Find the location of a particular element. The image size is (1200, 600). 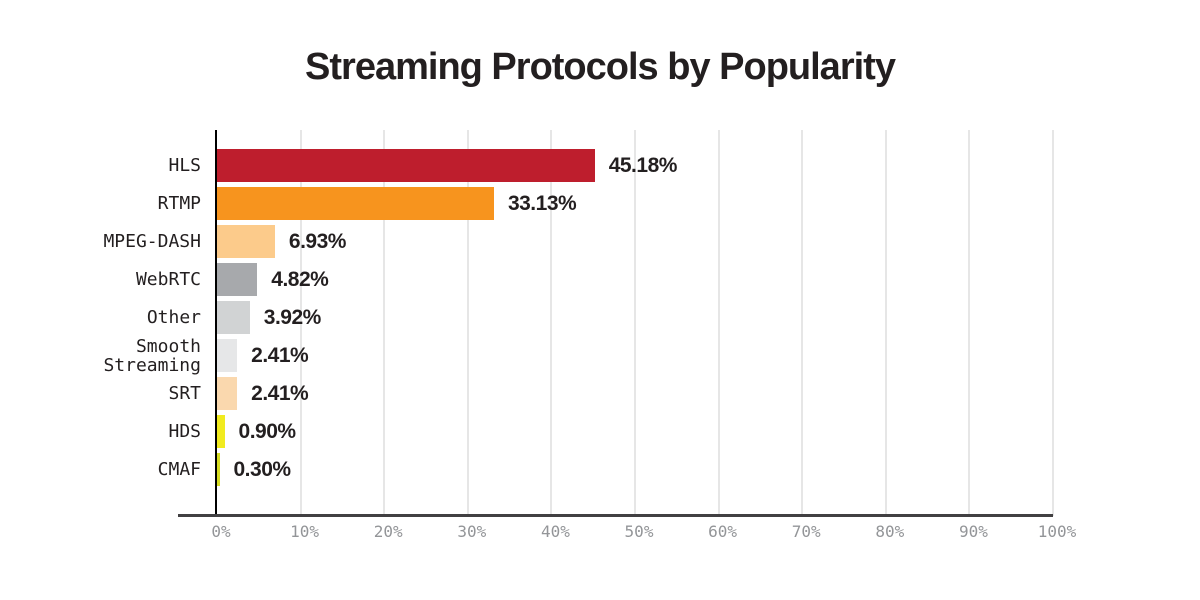

x-tick-label: 30% is located at coordinates (472, 531).